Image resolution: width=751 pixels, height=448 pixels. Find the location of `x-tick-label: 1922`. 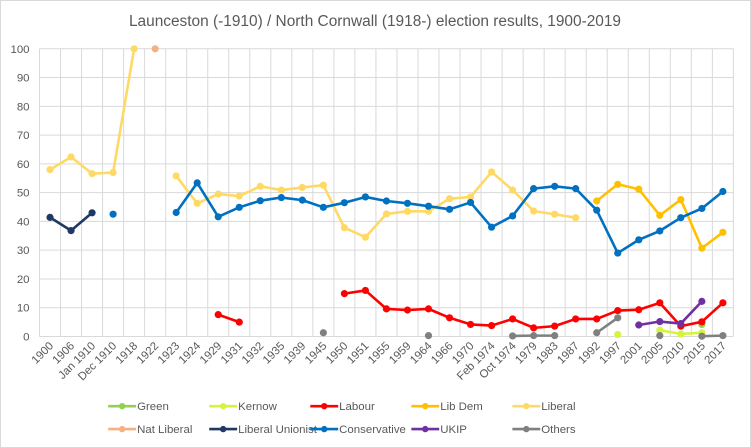

x-tick-label: 1922 is located at coordinates (148, 353).